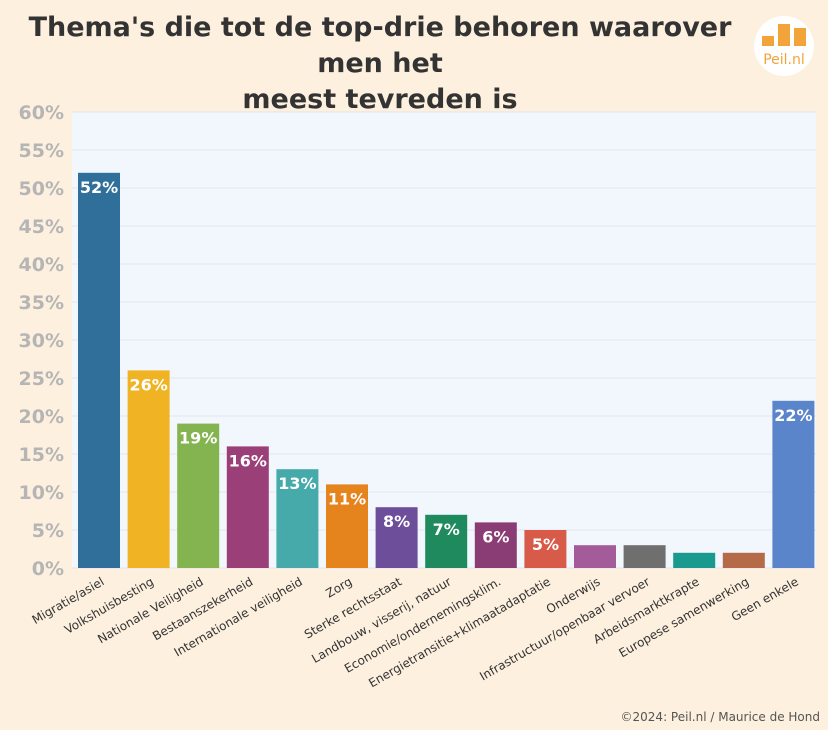 The width and height of the screenshot is (828, 730). Describe the element at coordinates (545, 544) in the screenshot. I see `data-label: 5%` at that location.